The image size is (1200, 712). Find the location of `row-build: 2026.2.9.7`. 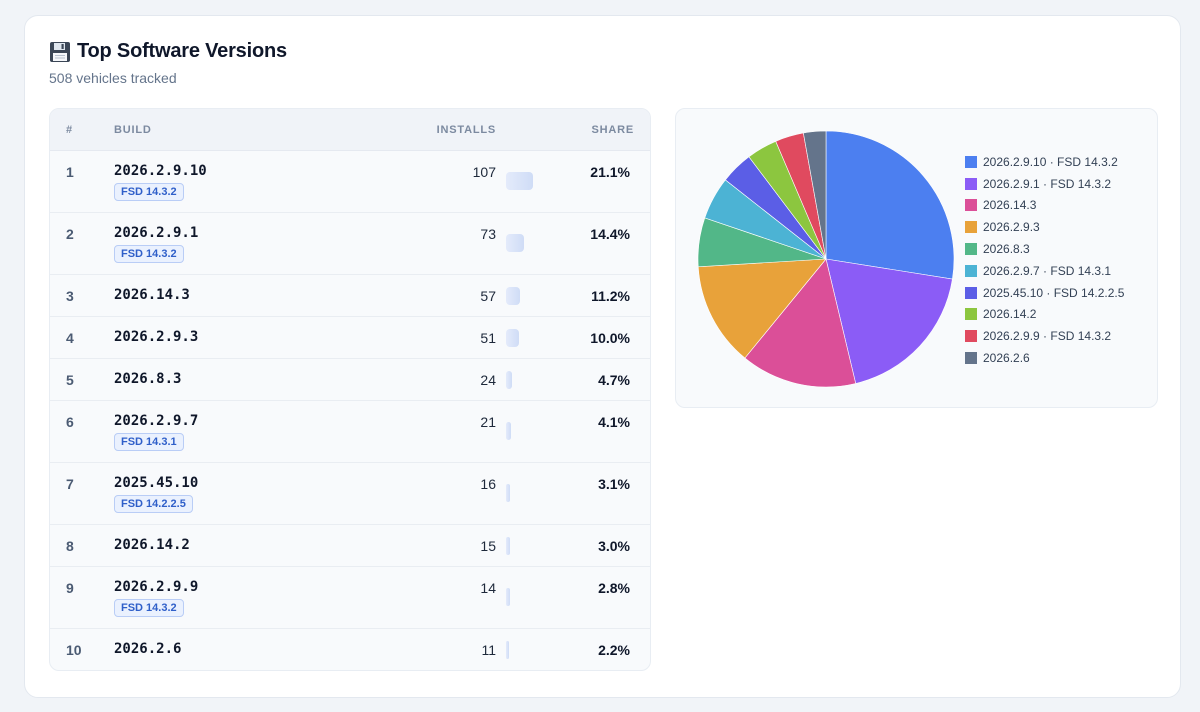

row-build: 2026.2.9.7 is located at coordinates (156, 421).